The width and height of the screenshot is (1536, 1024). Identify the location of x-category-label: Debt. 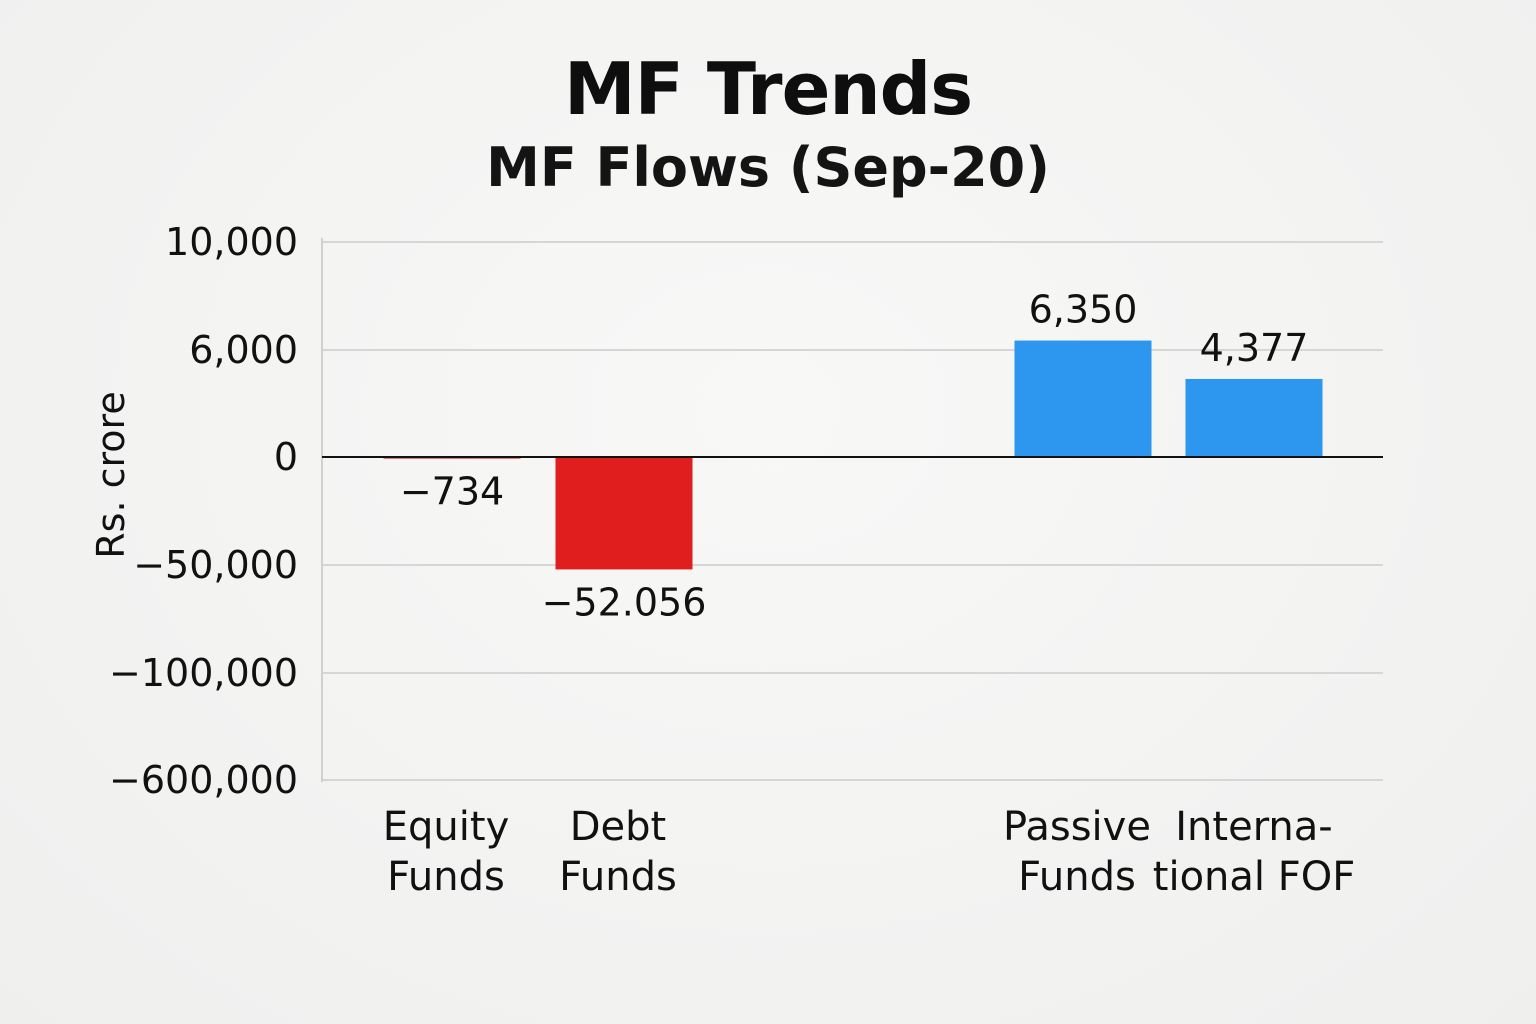
(618, 827).